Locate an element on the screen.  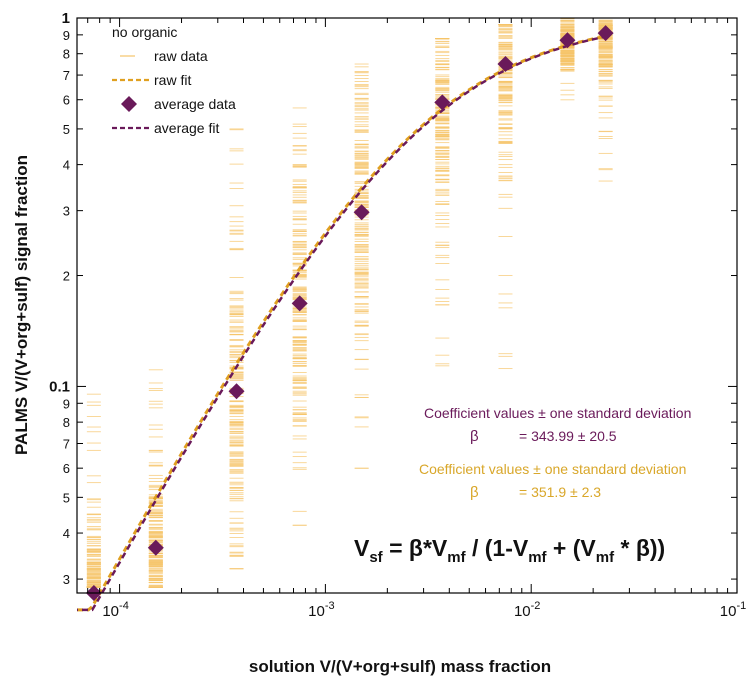
legend-label: average fit is located at coordinates (186, 128).